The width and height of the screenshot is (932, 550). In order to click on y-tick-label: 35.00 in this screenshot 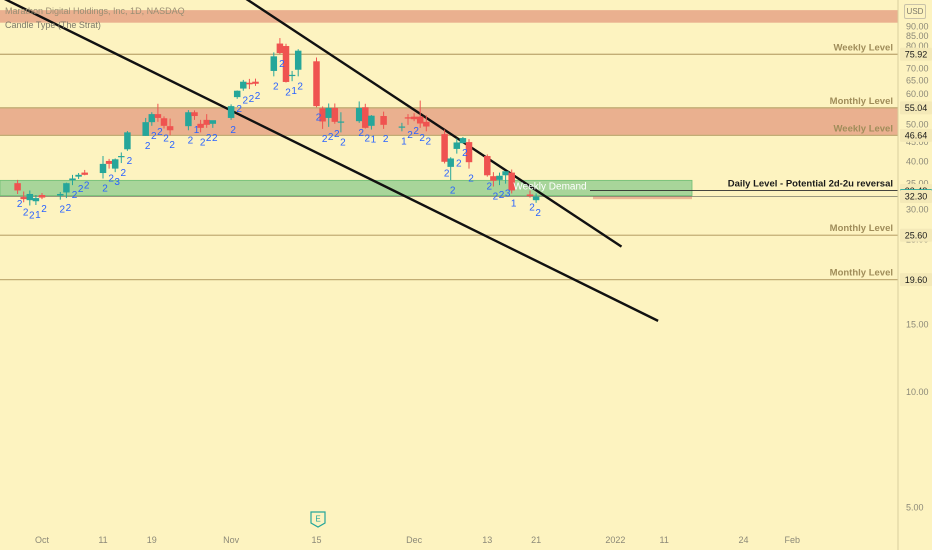, I will do `click(917, 184)`.